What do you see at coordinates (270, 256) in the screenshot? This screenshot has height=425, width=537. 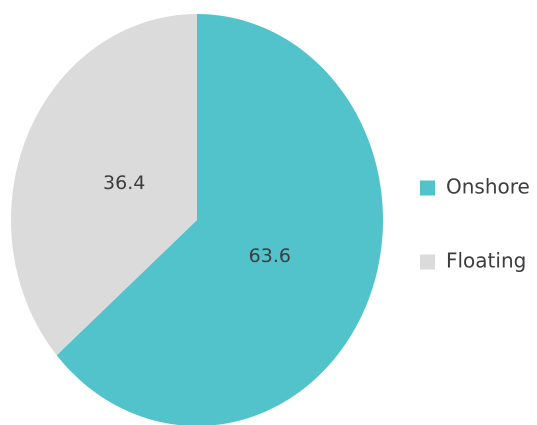 I see `data-label-onshore: 63.6` at bounding box center [270, 256].